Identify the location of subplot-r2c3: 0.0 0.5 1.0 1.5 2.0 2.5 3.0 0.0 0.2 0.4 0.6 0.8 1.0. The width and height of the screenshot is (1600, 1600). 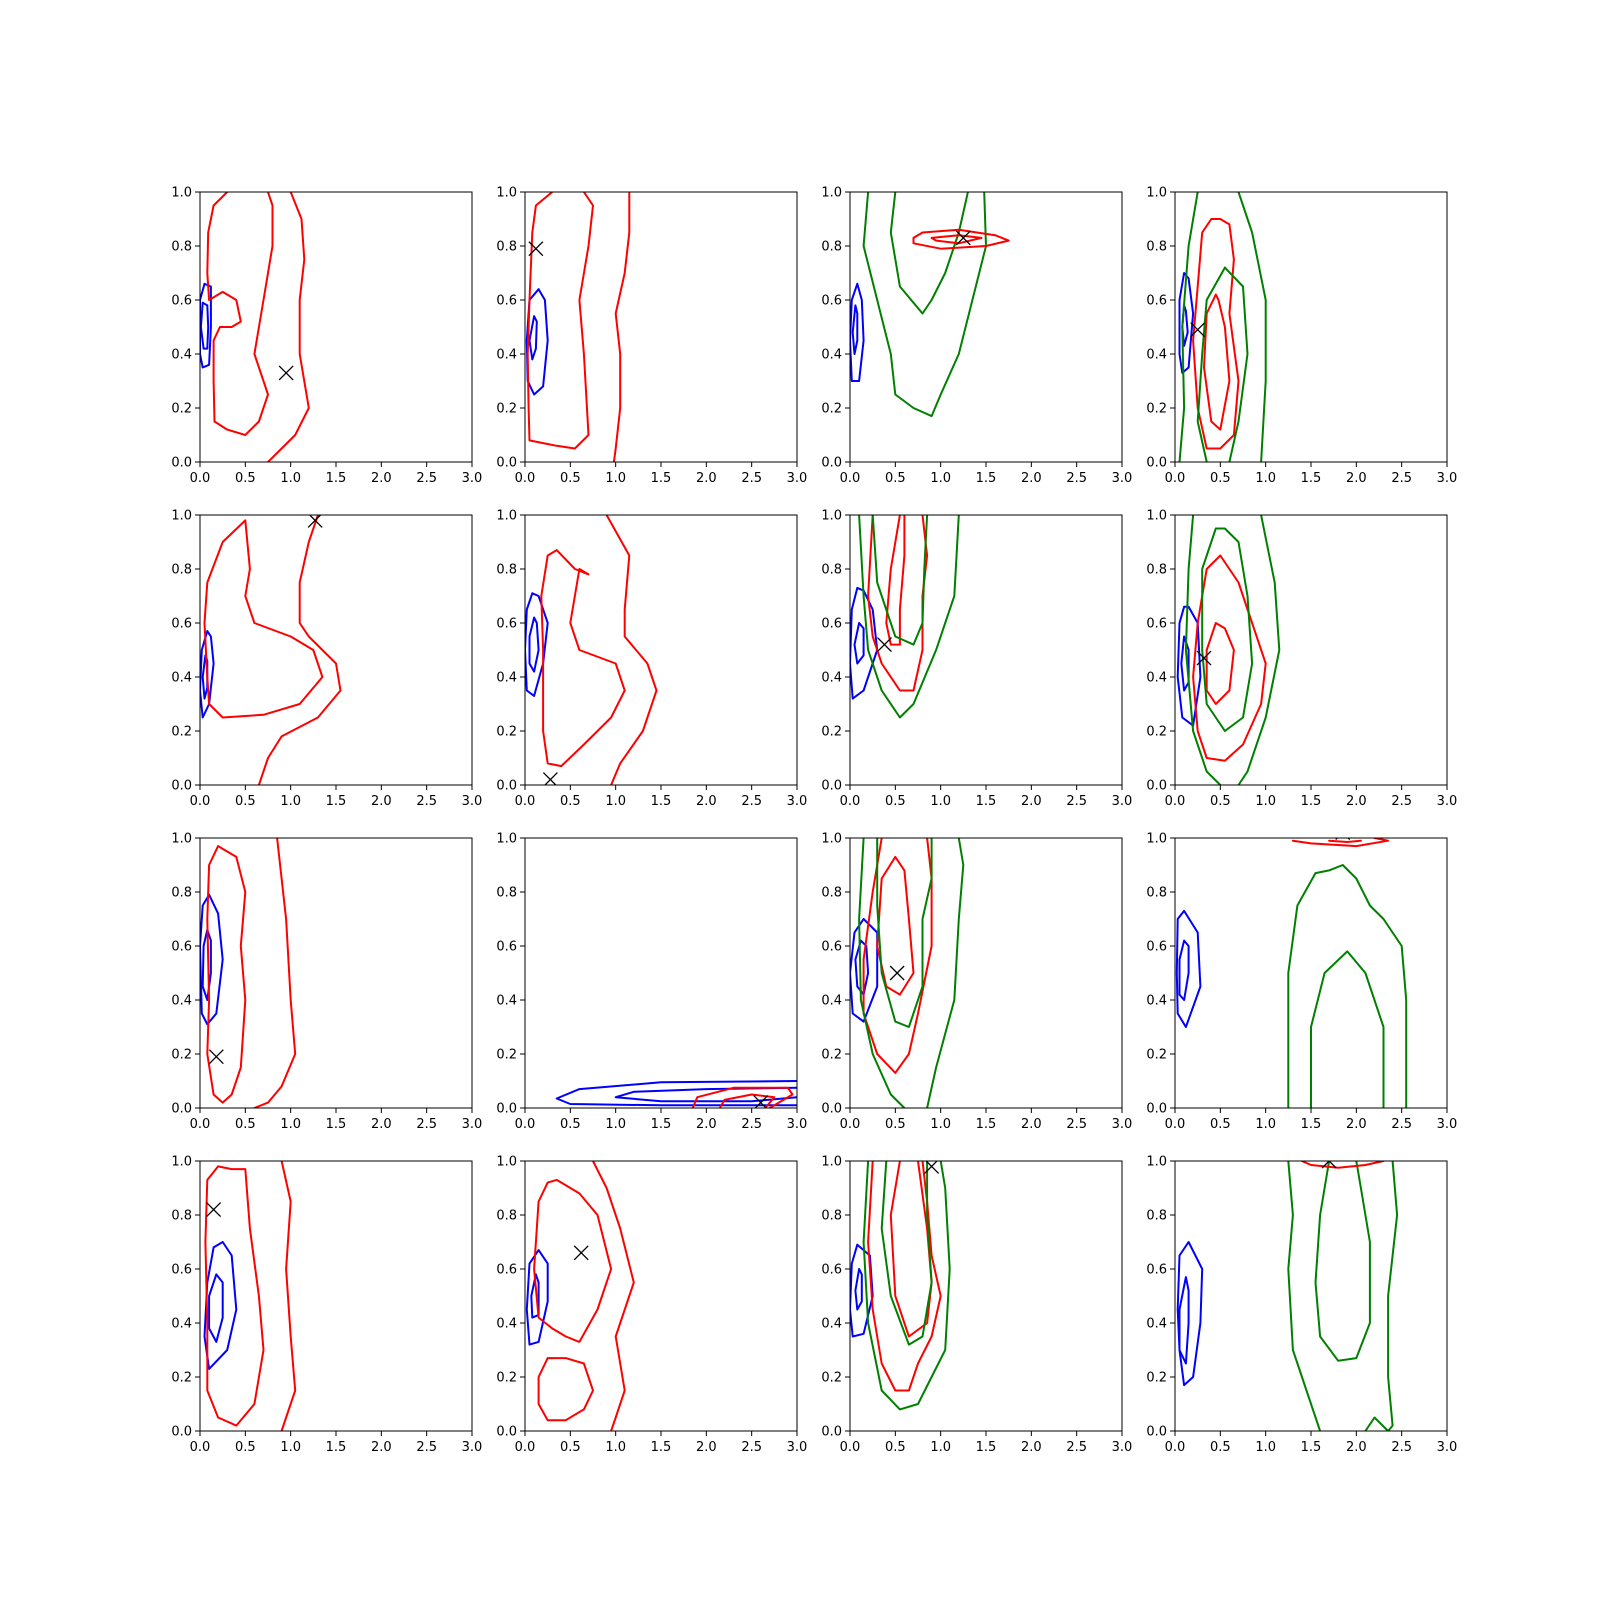
(976, 659).